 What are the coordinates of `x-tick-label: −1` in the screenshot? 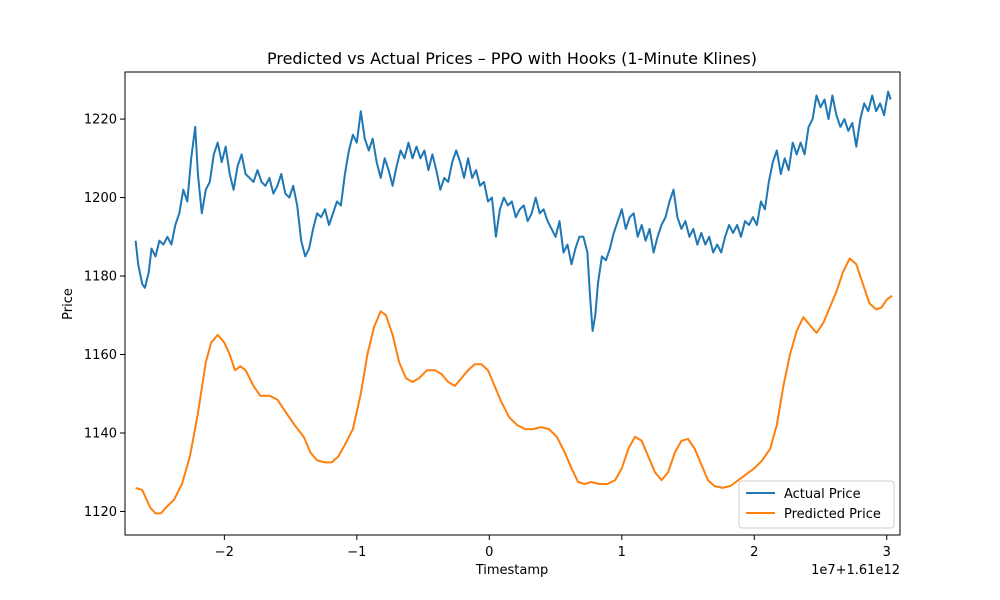 It's located at (356, 552).